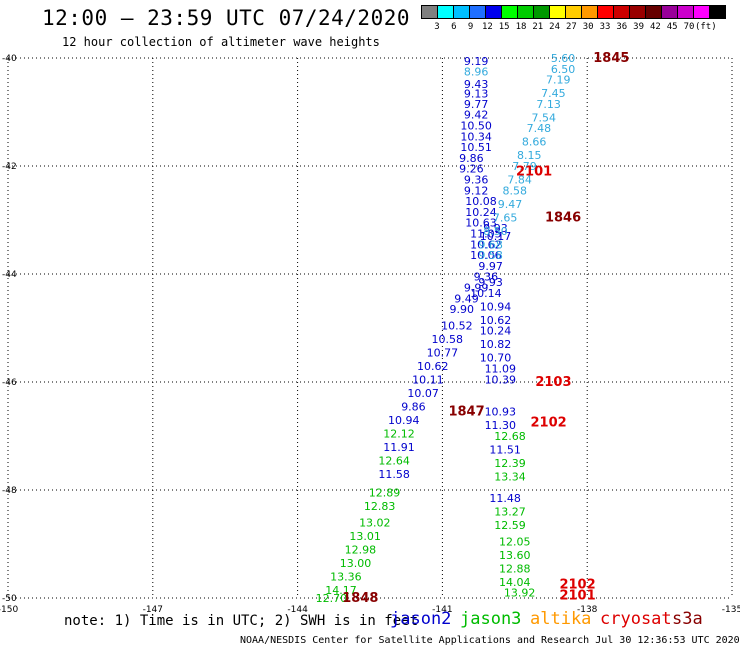 The height and width of the screenshot is (650, 740). I want to click on y-tick-label: -42, so click(9, 167).